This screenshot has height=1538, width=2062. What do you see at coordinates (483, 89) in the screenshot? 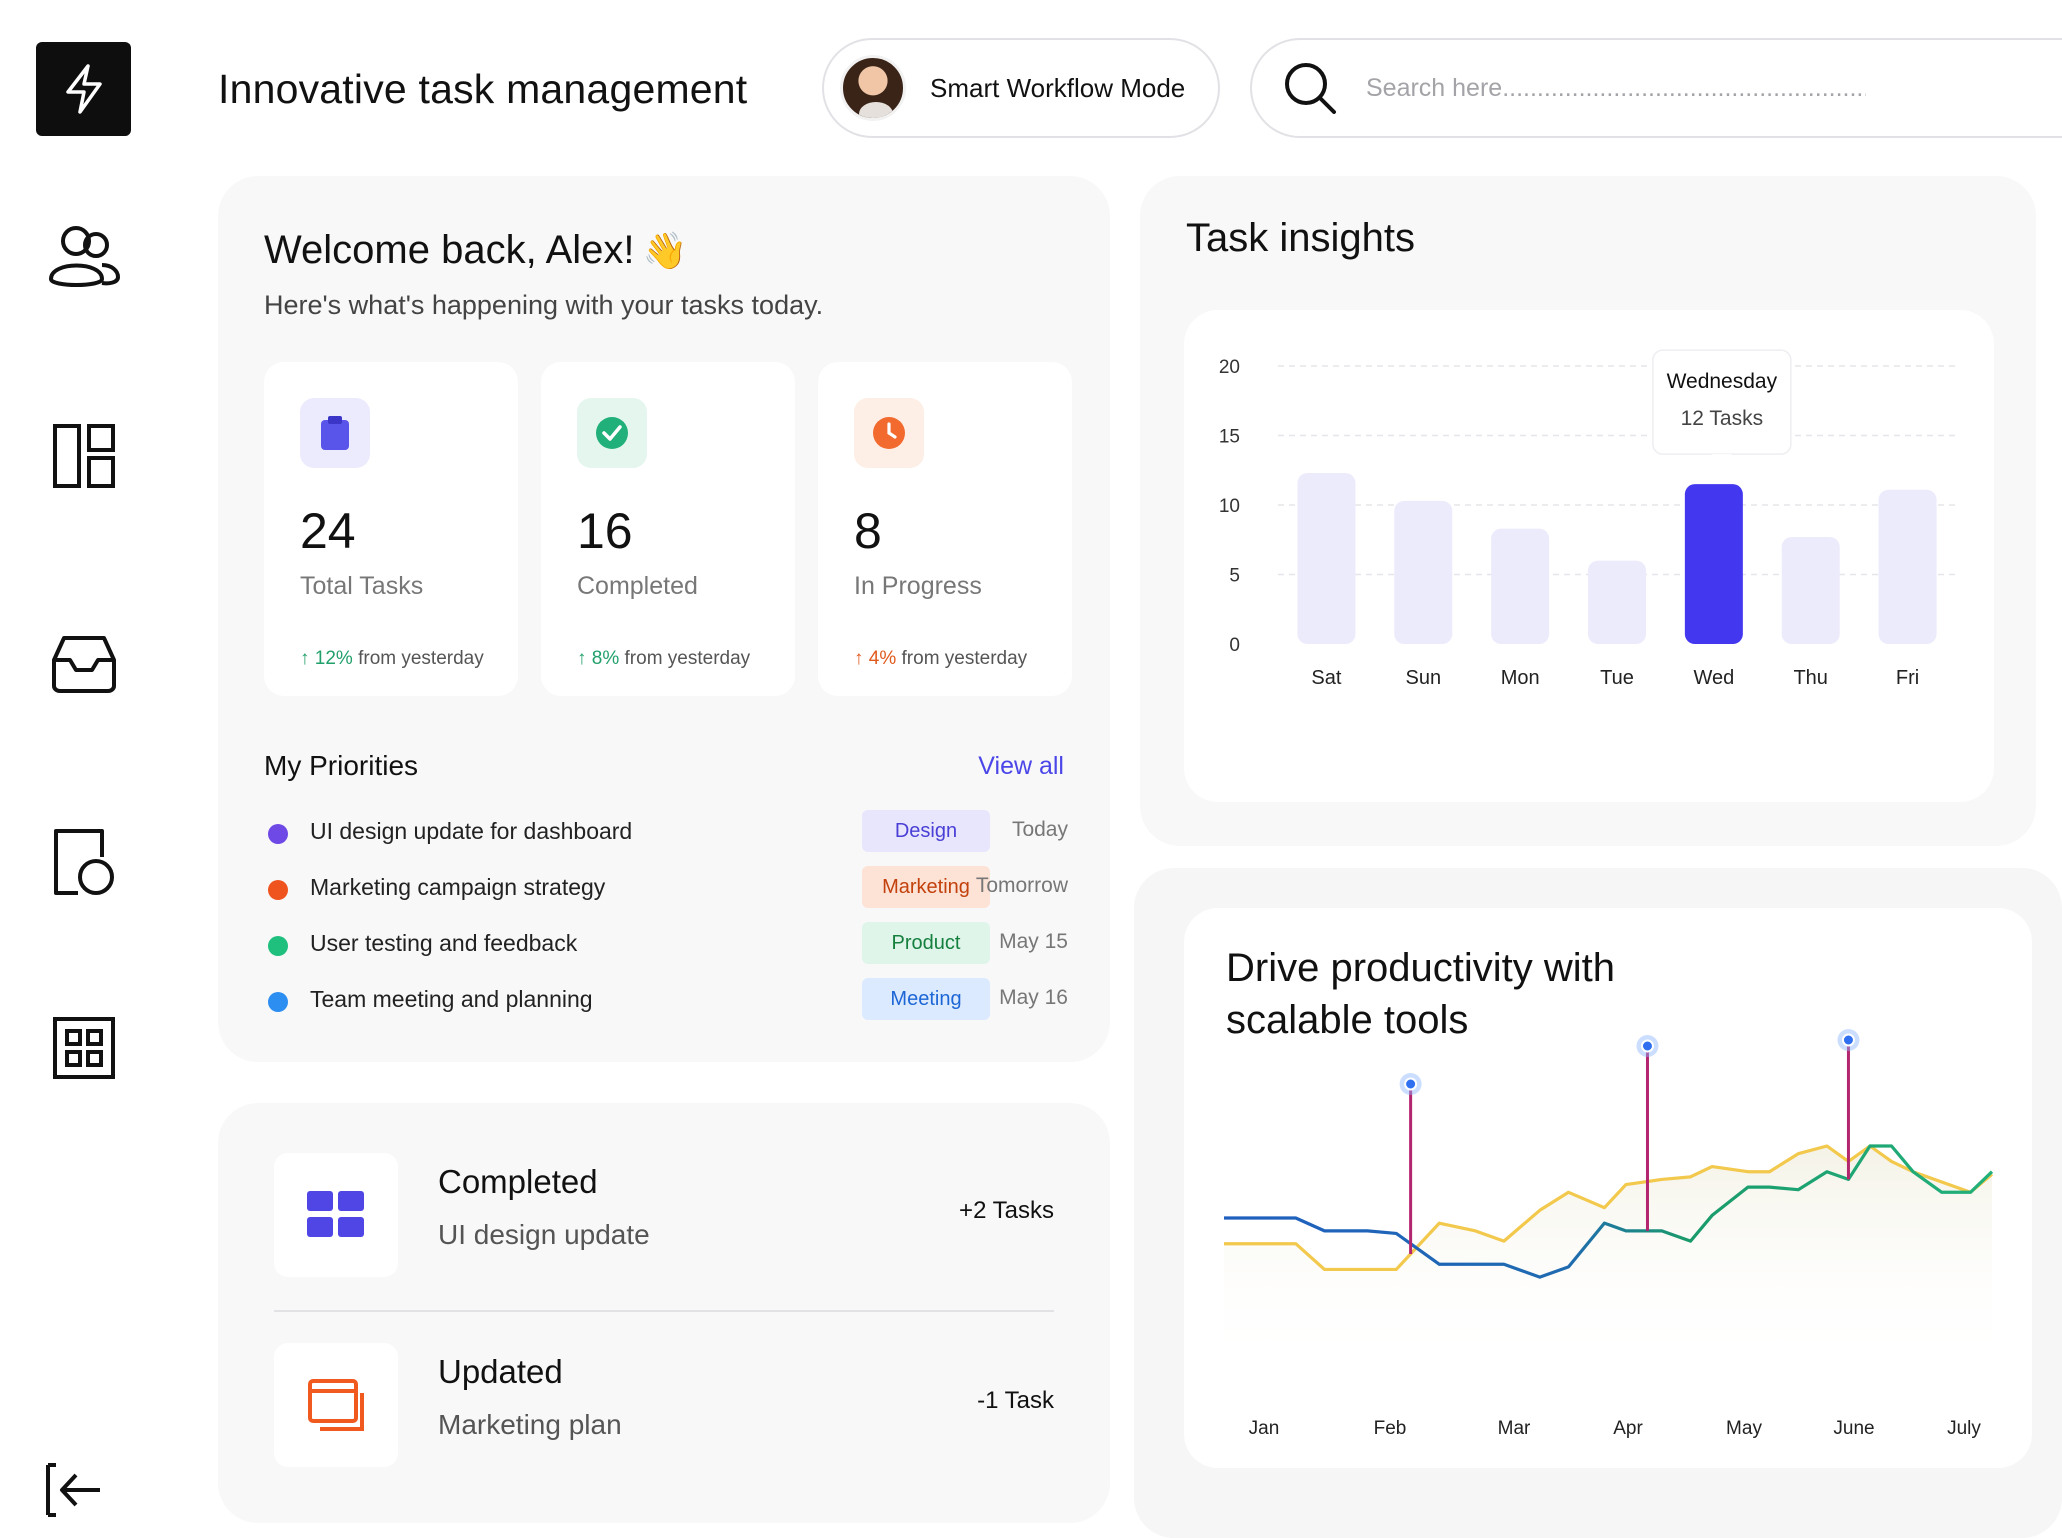
I see `page-title: Innovative task management` at bounding box center [483, 89].